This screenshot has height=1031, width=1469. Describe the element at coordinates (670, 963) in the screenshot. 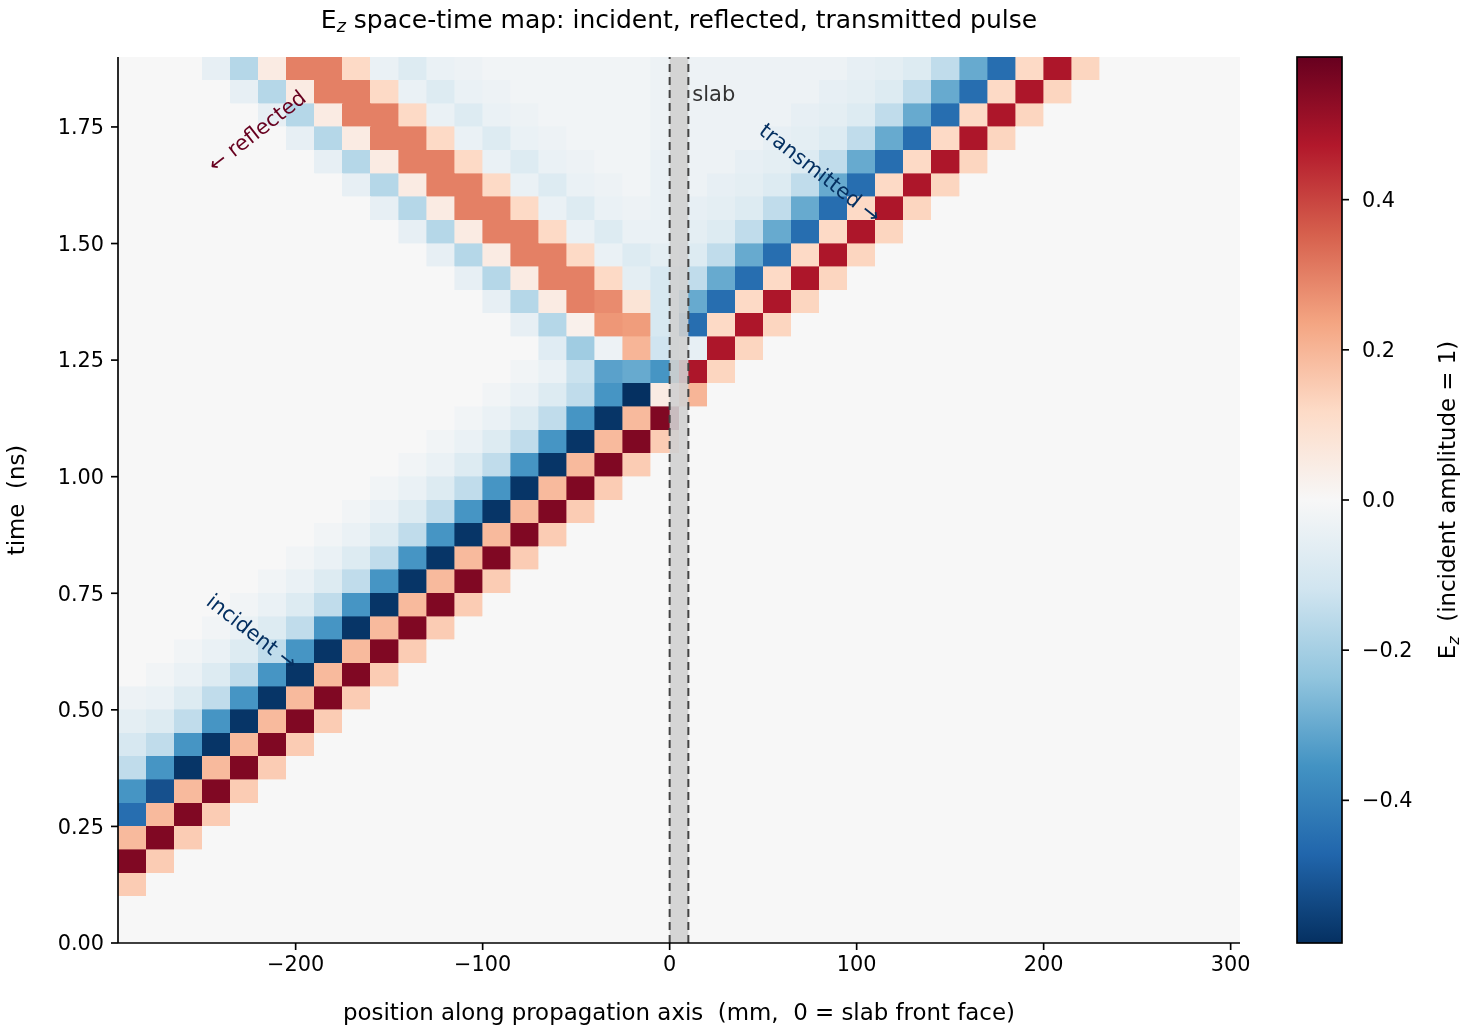

I see `x-tick-label: 0` at that location.